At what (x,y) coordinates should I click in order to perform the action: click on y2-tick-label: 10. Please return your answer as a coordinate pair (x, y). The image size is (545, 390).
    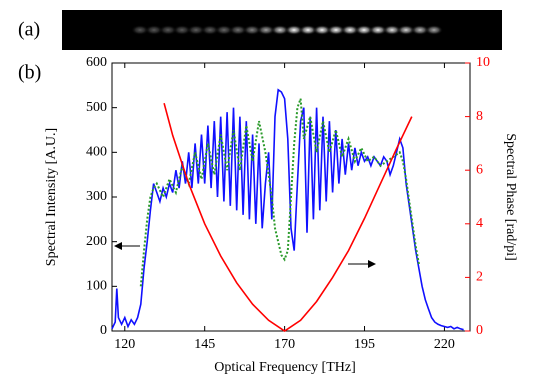
    Looking at the image, I should click on (483, 62).